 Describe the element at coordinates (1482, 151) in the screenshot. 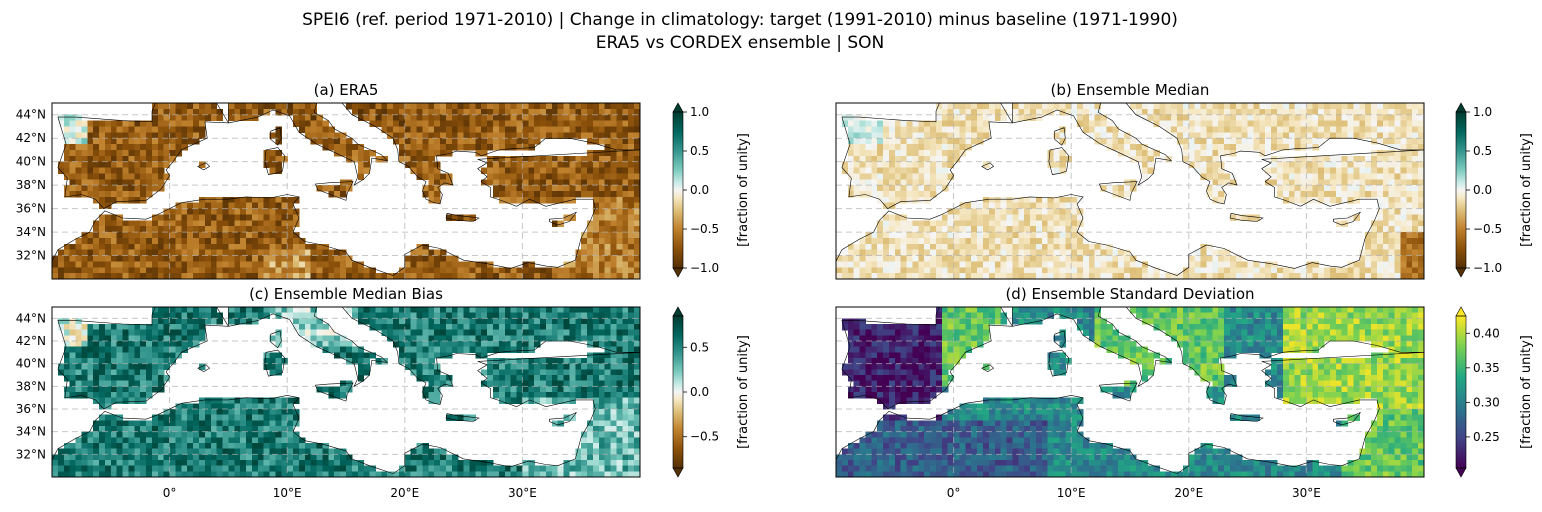

I see `colorbar-tick-label: 0.5` at that location.